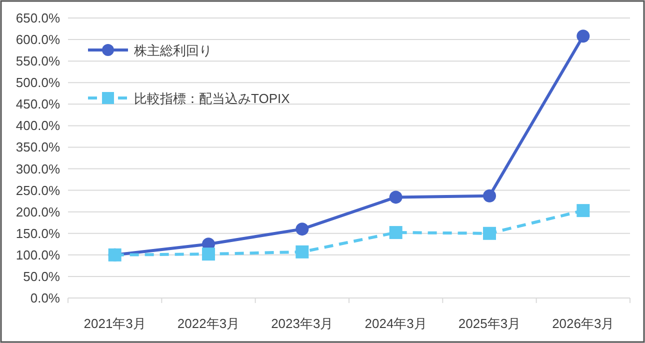 The width and height of the screenshot is (645, 343). I want to click on legend-label: 株主総利回り, so click(172, 50).